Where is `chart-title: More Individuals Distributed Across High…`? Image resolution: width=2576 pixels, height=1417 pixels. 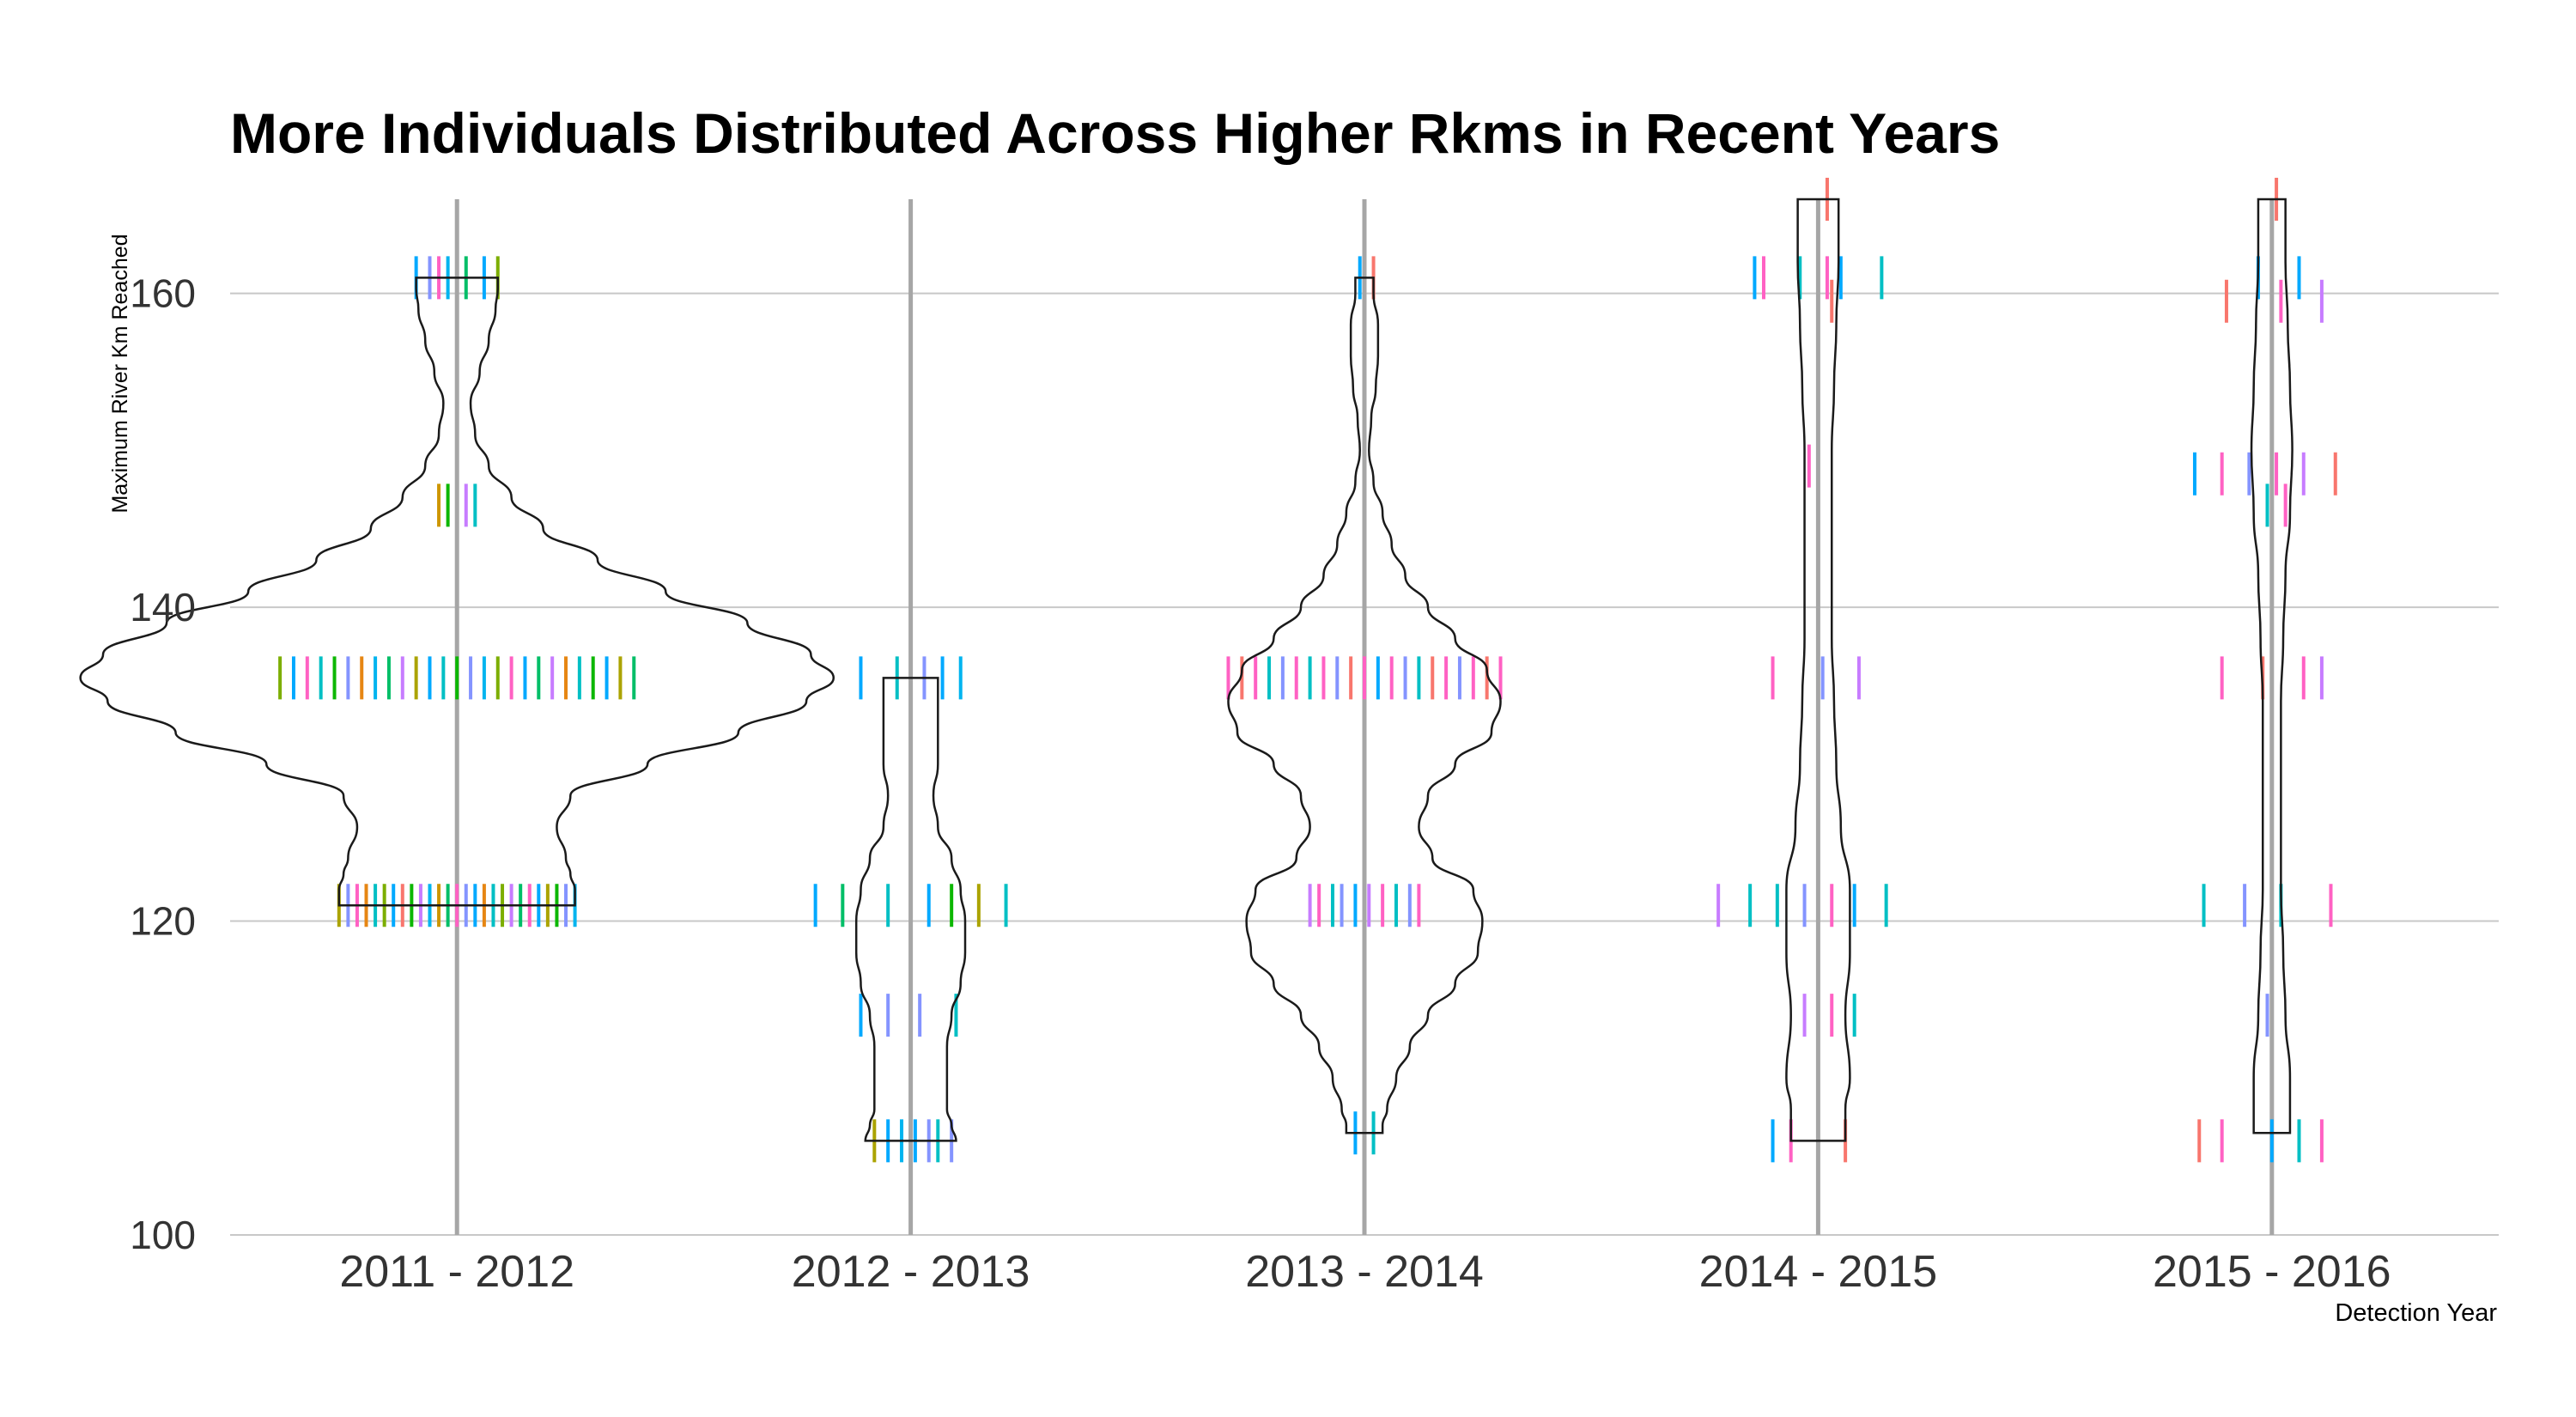
chart-title: More Individuals Distributed Across High… is located at coordinates (1115, 133).